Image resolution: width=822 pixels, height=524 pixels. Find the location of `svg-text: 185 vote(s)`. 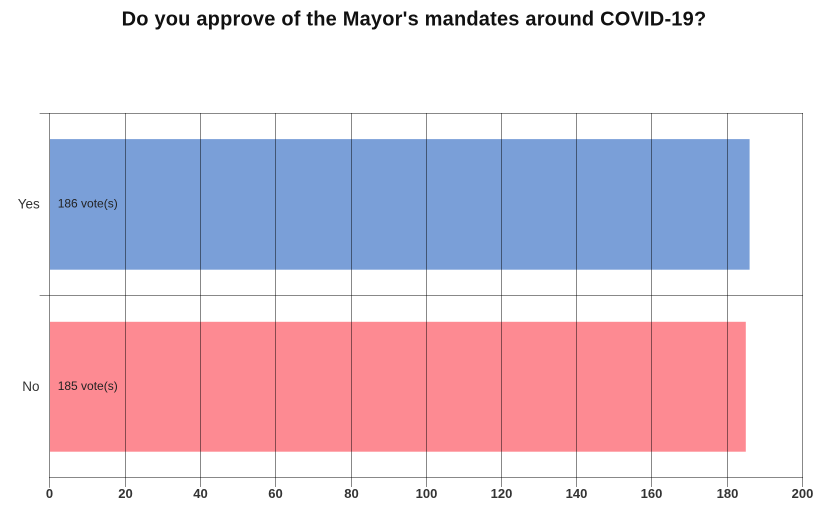

svg-text: 185 vote(s) is located at coordinates (88, 386).